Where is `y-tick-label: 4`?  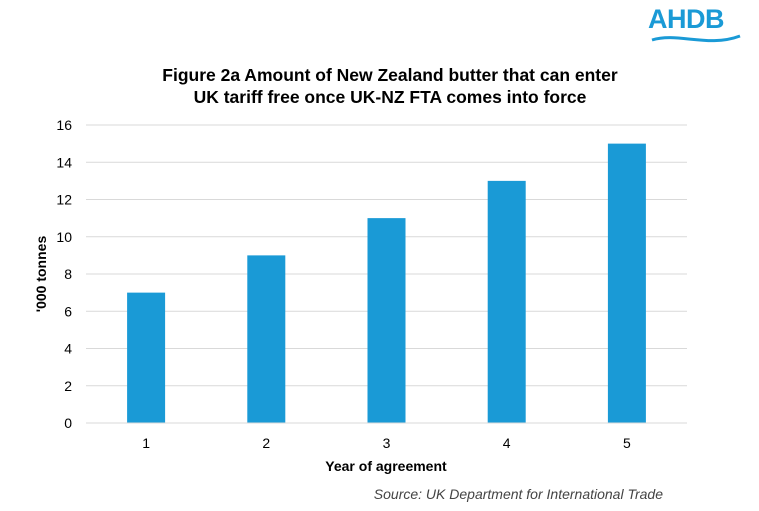 y-tick-label: 4 is located at coordinates (68, 349).